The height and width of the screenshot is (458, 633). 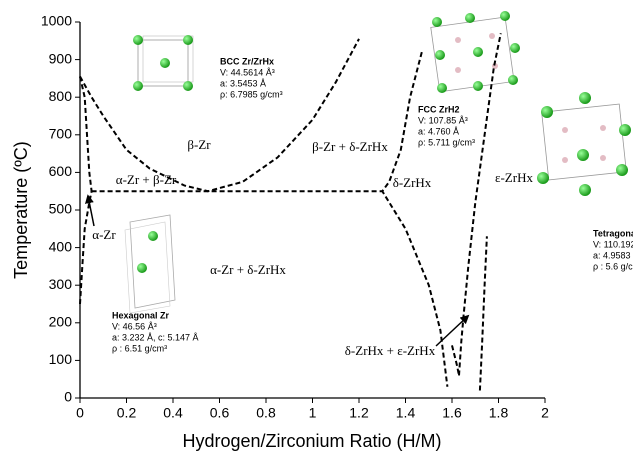 What do you see at coordinates (248, 269) in the screenshot?
I see `phase-label: α-Zr + δ-ZrHx` at bounding box center [248, 269].